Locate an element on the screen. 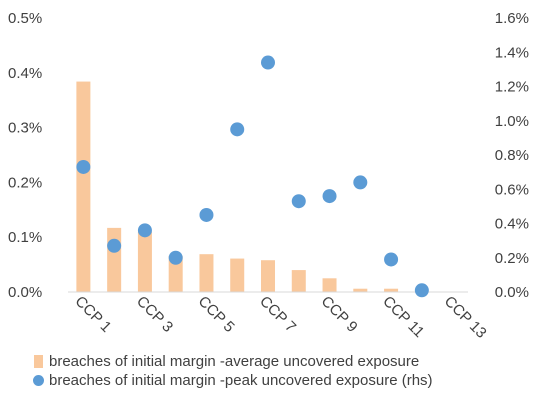 The width and height of the screenshot is (537, 403). category-label: CCP 1 is located at coordinates (93, 314).